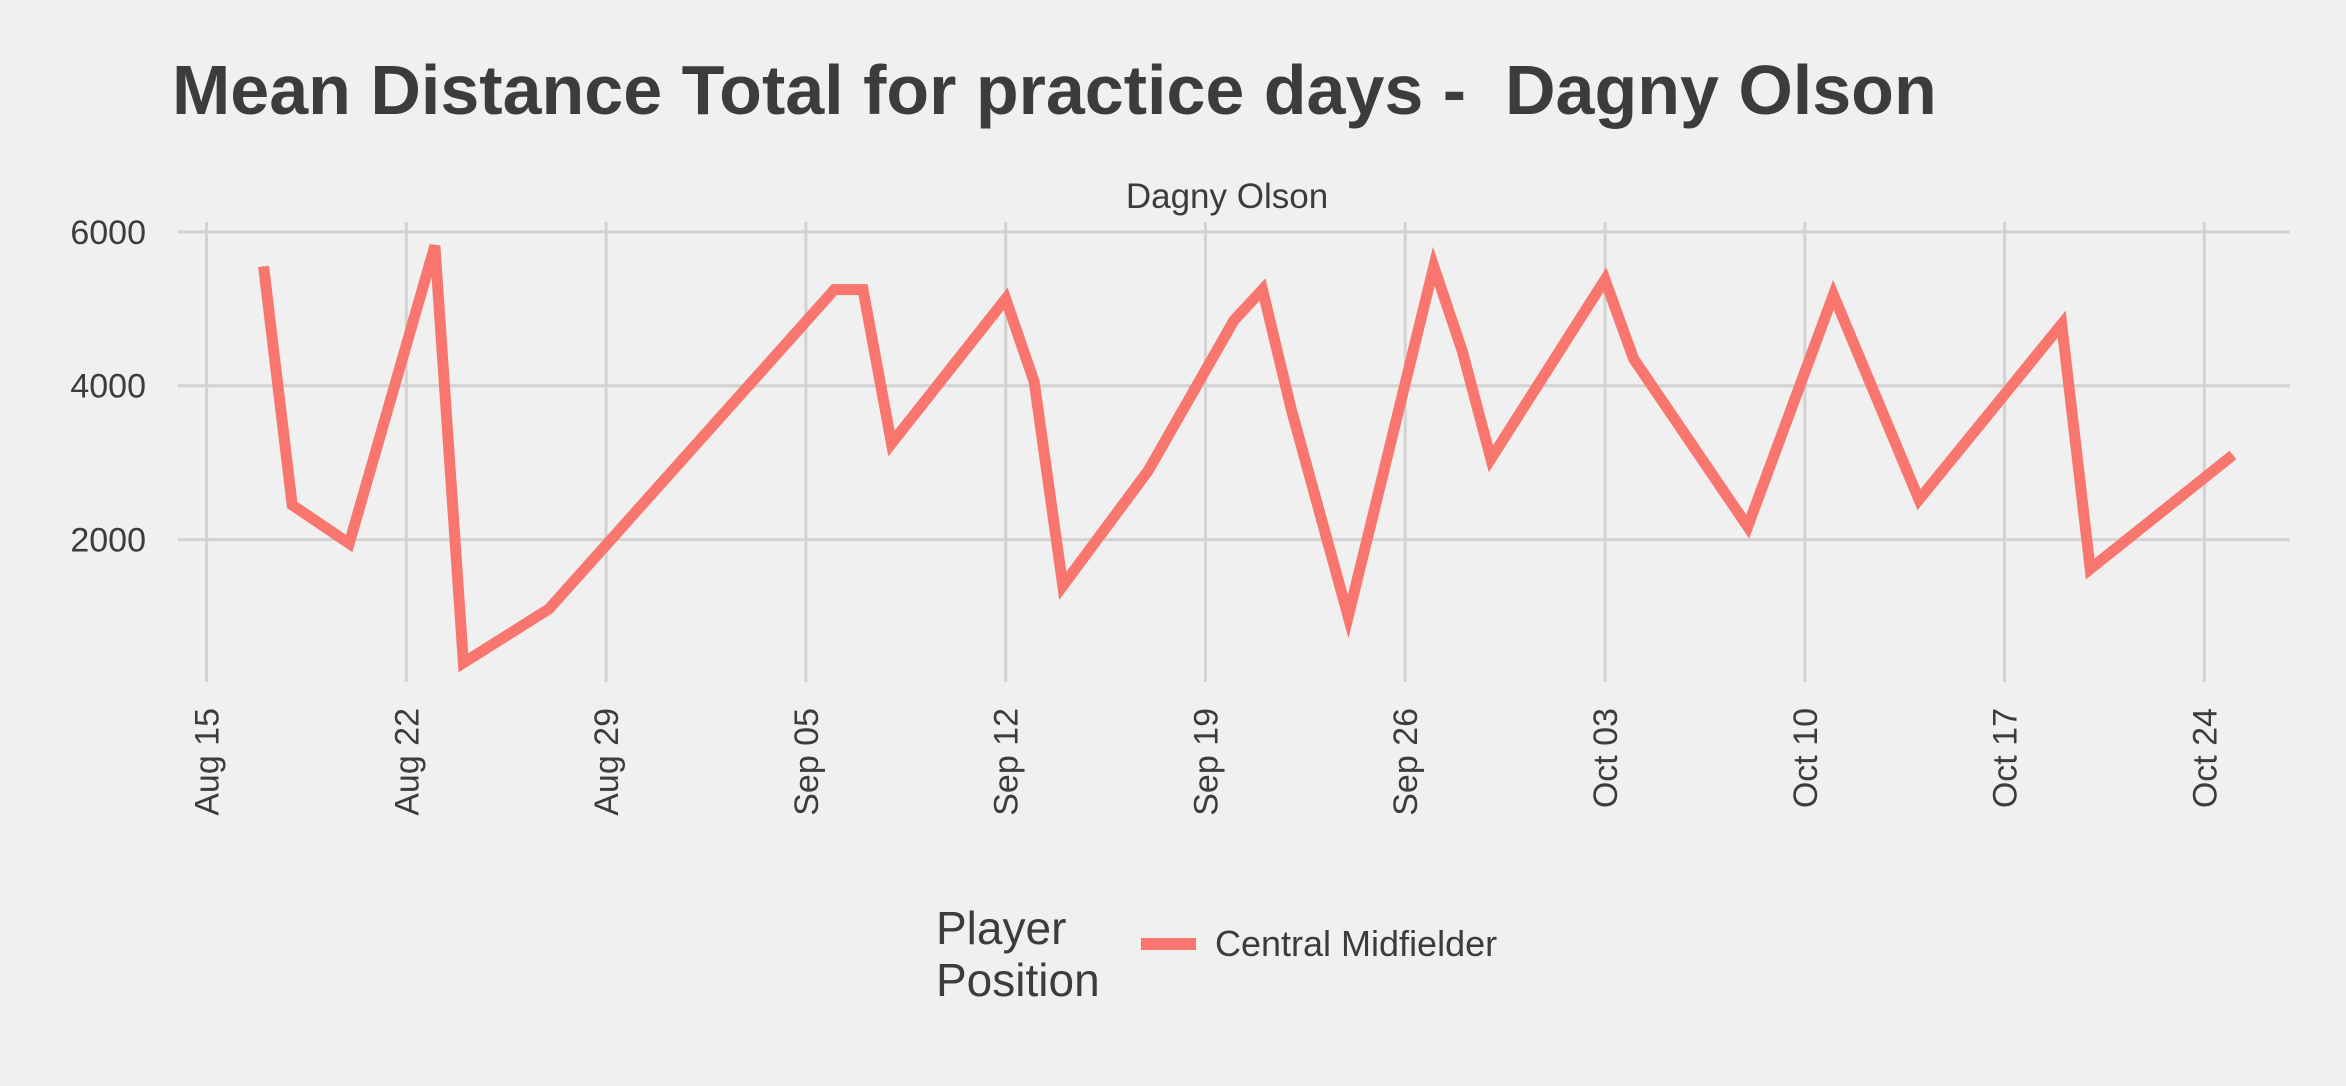 This screenshot has width=2346, height=1086. I want to click on x-tick-label: Oct 17, so click(2006, 758).